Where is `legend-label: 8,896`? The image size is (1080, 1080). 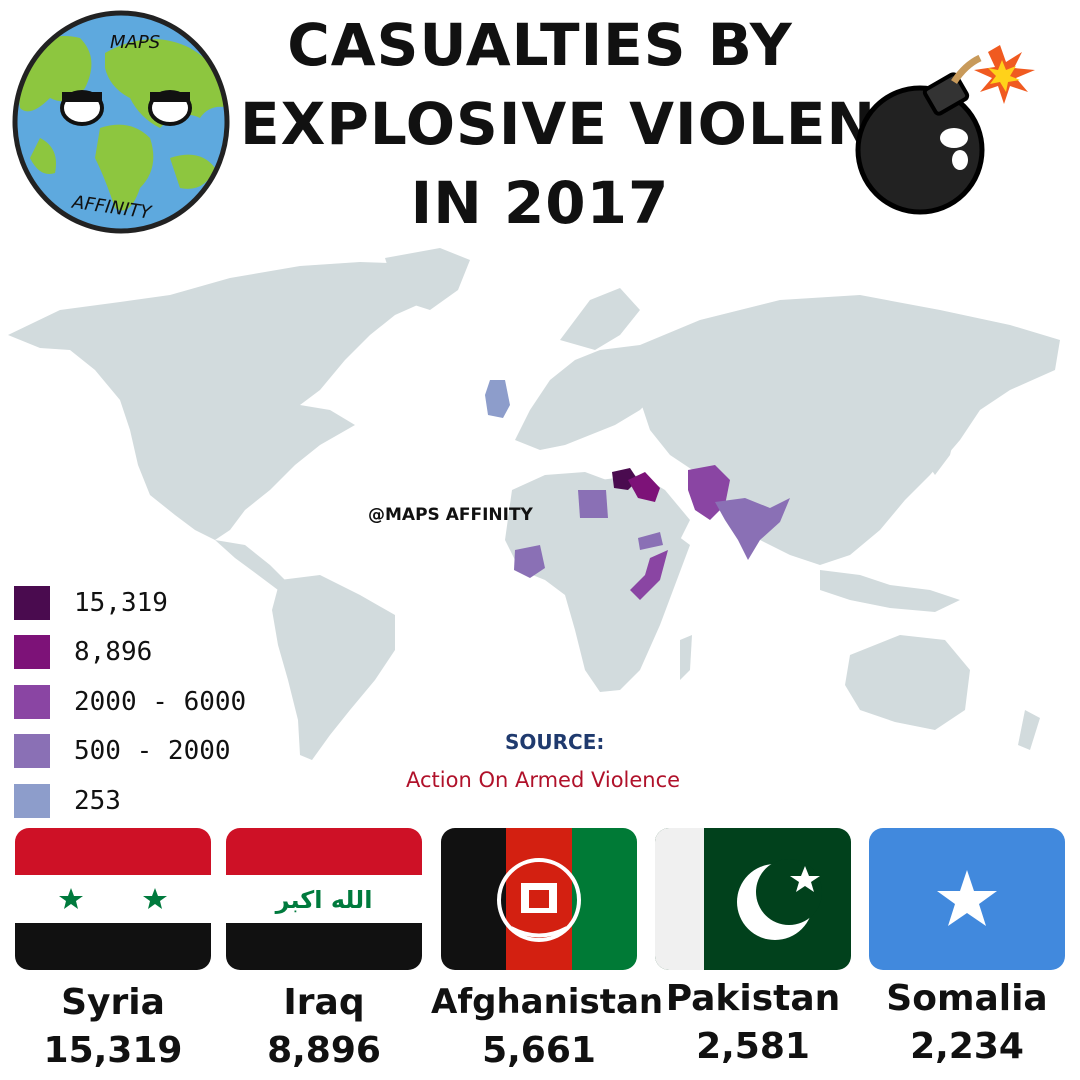
legend-label: 8,896 is located at coordinates (113, 652).